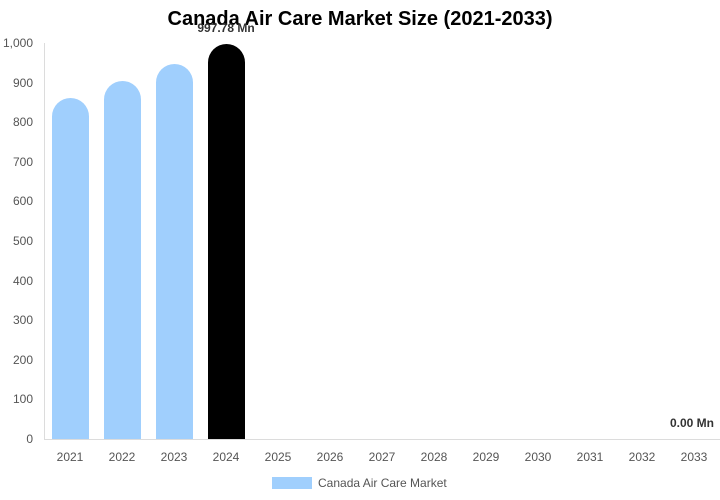  Describe the element at coordinates (174, 457) in the screenshot. I see `x-tick-label: 2023` at that location.